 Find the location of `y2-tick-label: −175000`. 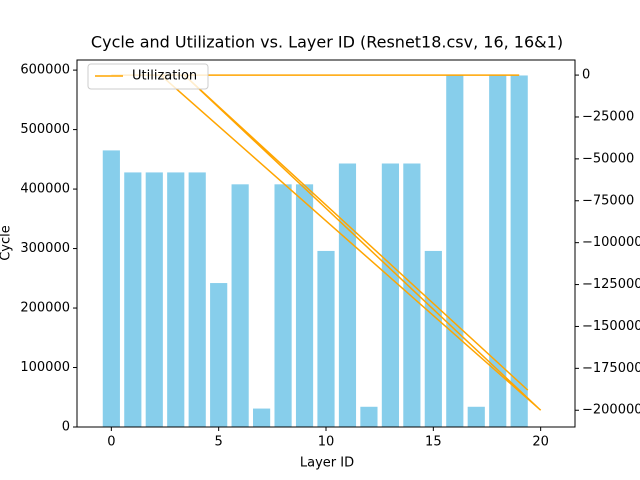

y2-tick-label: −175000 is located at coordinates (611, 368).